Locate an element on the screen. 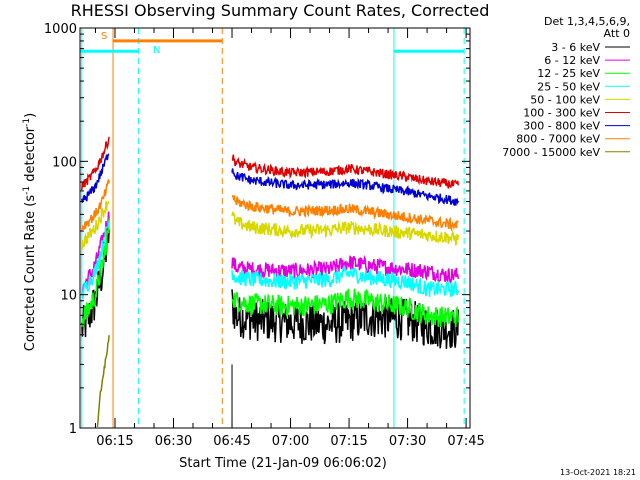 The width and height of the screenshot is (640, 480). series-800-7000-kev is located at coordinates (270, 205).